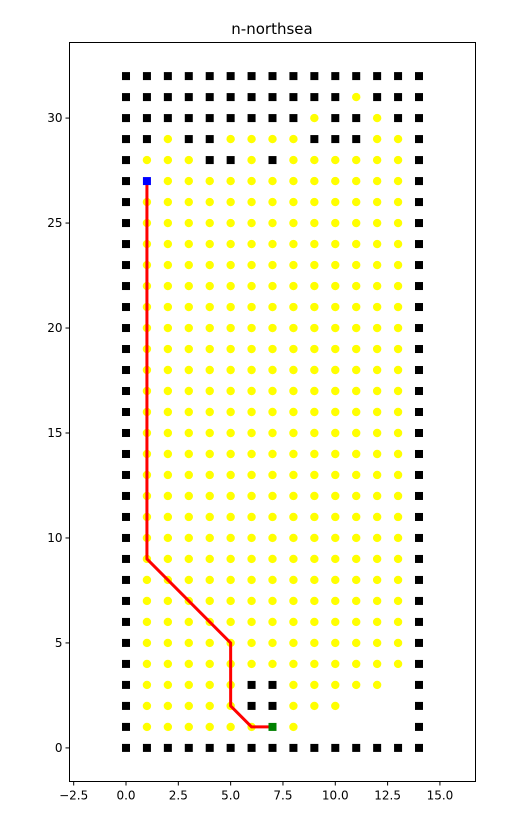 Image resolution: width=515 pixels, height=830 pixels. What do you see at coordinates (272, 726) in the screenshot?
I see `goal-marker` at bounding box center [272, 726].